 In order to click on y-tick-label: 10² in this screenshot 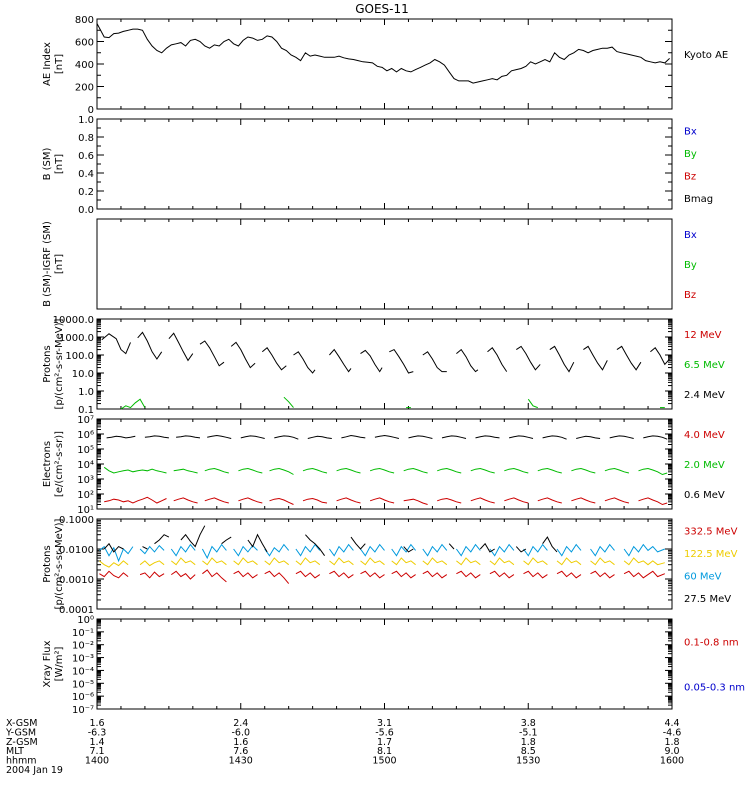, I will do `click(85, 495)`.